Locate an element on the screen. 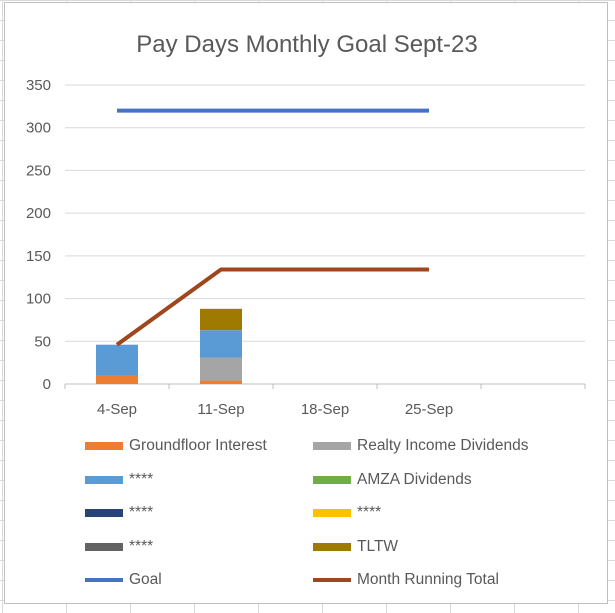 The width and height of the screenshot is (615, 613). chart-title: Pay Days Monthly Goal Sept-23 is located at coordinates (307, 44).